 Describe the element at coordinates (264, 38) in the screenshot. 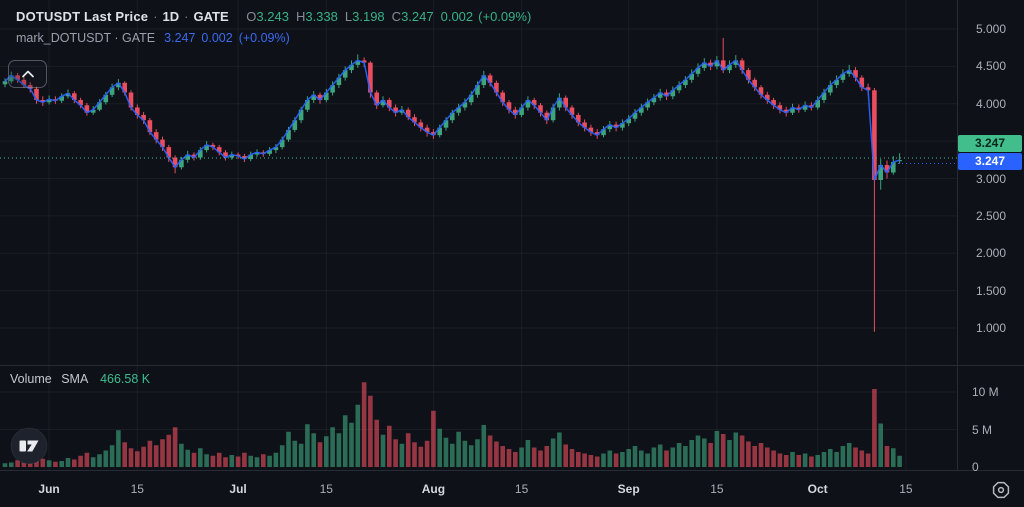

I see `indicator-change-percent: (+0.09%)` at that location.